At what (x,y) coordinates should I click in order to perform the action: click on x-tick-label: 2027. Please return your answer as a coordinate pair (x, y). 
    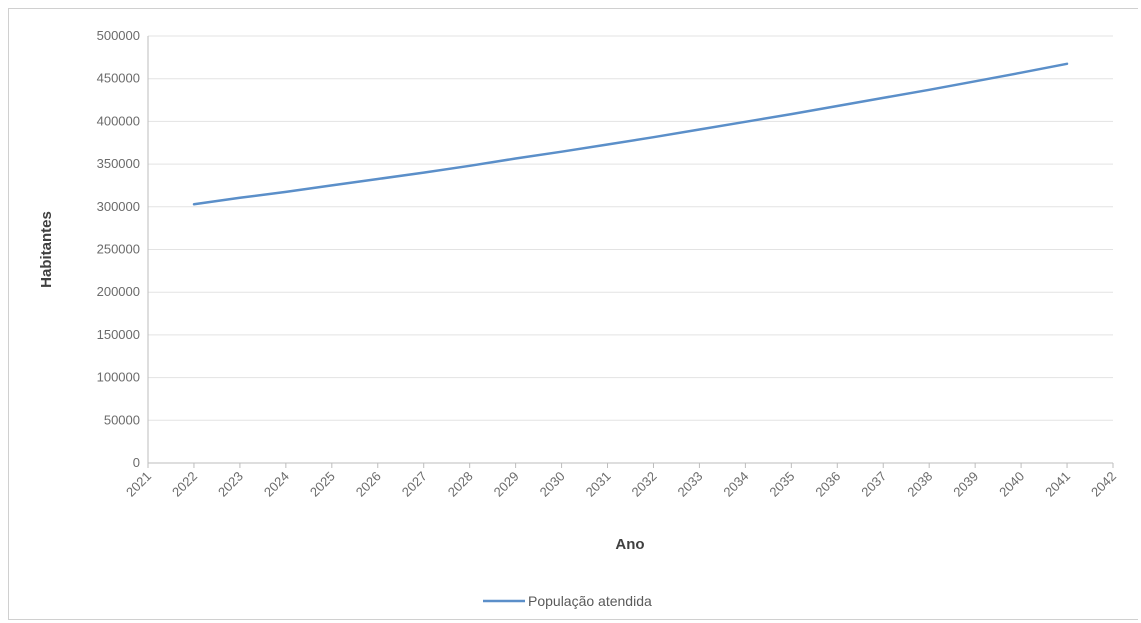
    Looking at the image, I should click on (414, 484).